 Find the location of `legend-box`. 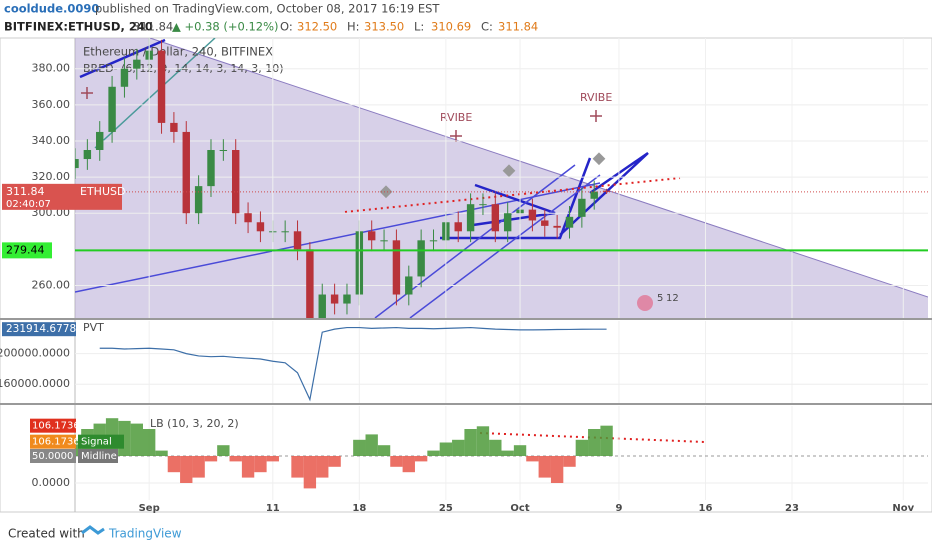

legend-box is located at coordinates (101, 441).